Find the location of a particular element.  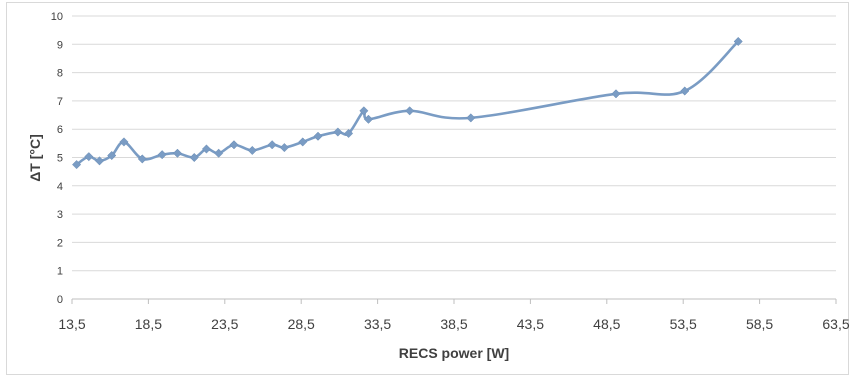

y-tick-labels: 0 1 2 3 4 5 6 7 8 9 10 is located at coordinates (57, 158).